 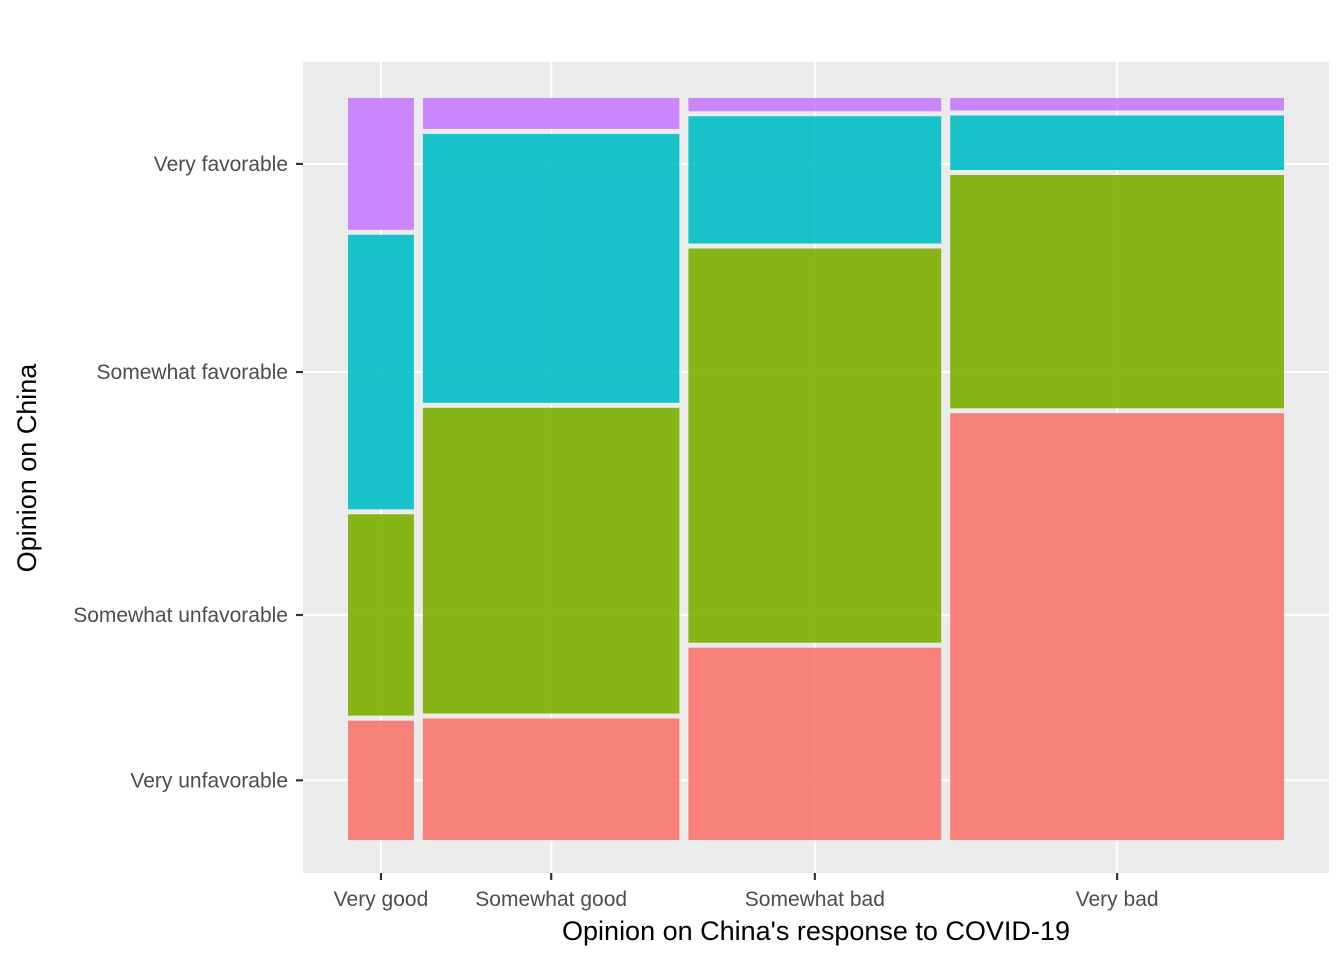 What do you see at coordinates (1117, 899) in the screenshot?
I see `x-tick-label: Very bad` at bounding box center [1117, 899].